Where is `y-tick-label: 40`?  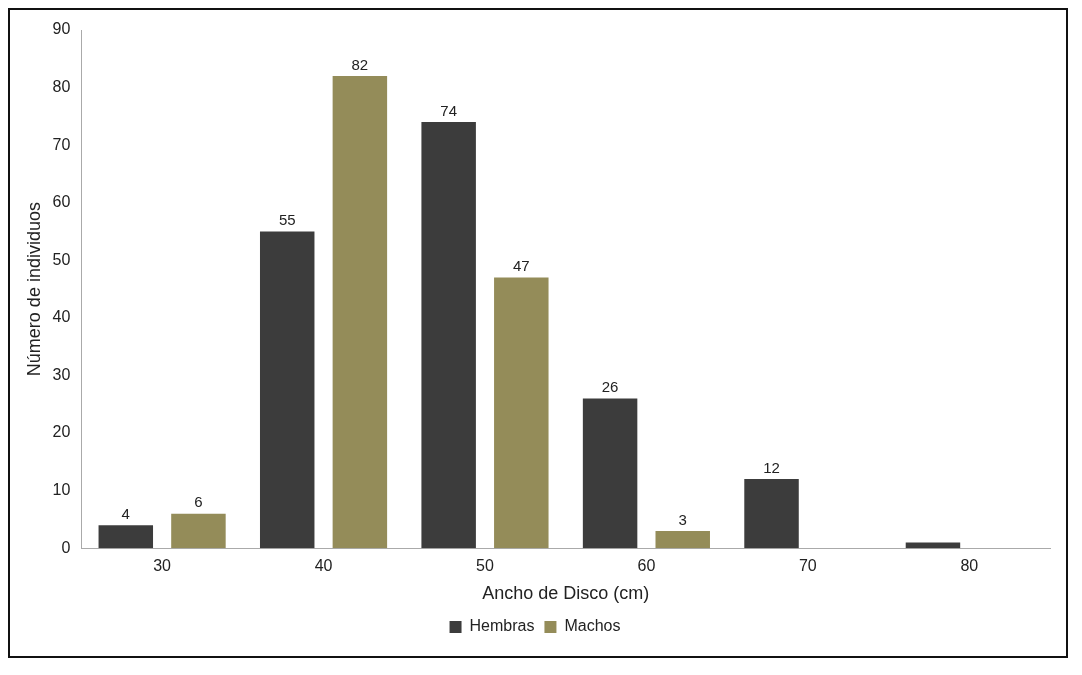 y-tick-label: 40 is located at coordinates (61, 317).